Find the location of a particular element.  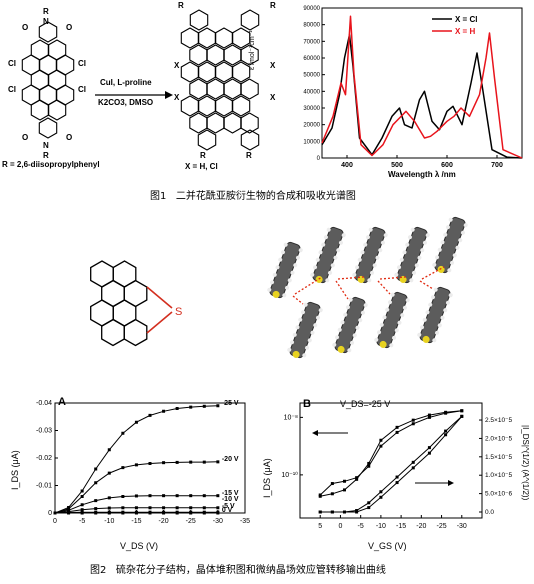

panel-b-ylabel-left: I_DS (μA) is located at coordinates (267, 478).